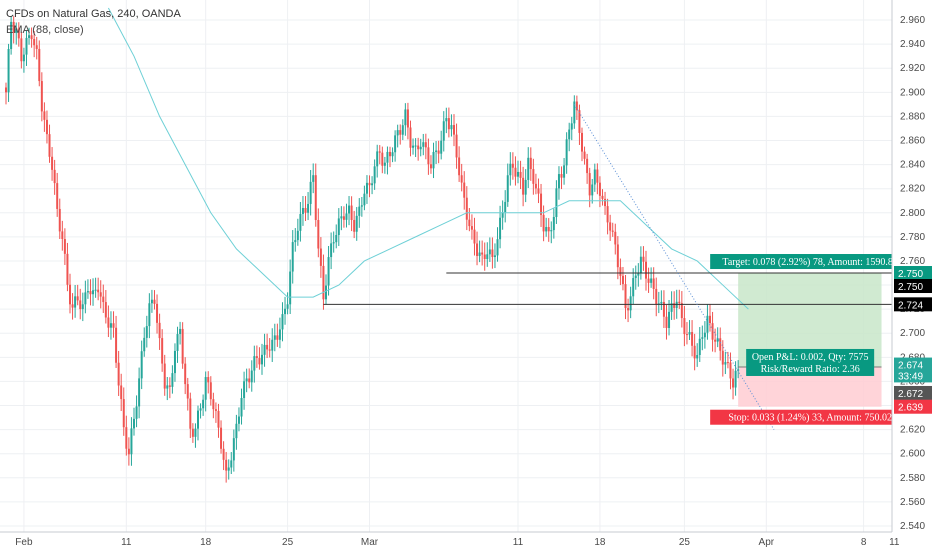 The image size is (932, 550). Describe the element at coordinates (912, 237) in the screenshot. I see `price-tick-label: 2.780` at that location.